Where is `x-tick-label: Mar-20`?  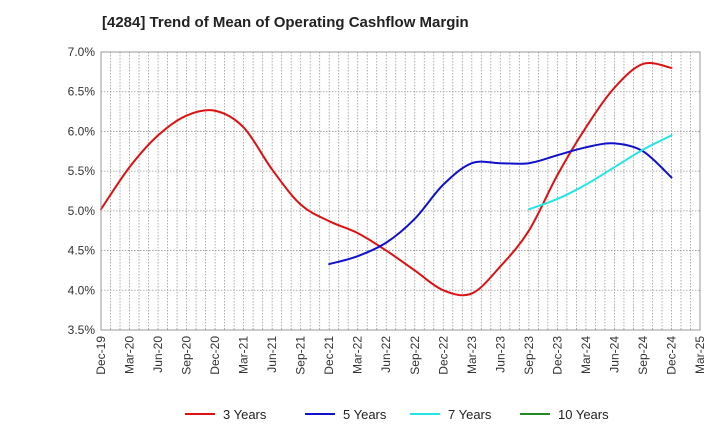 x-tick-label: Mar-20 is located at coordinates (130, 355).